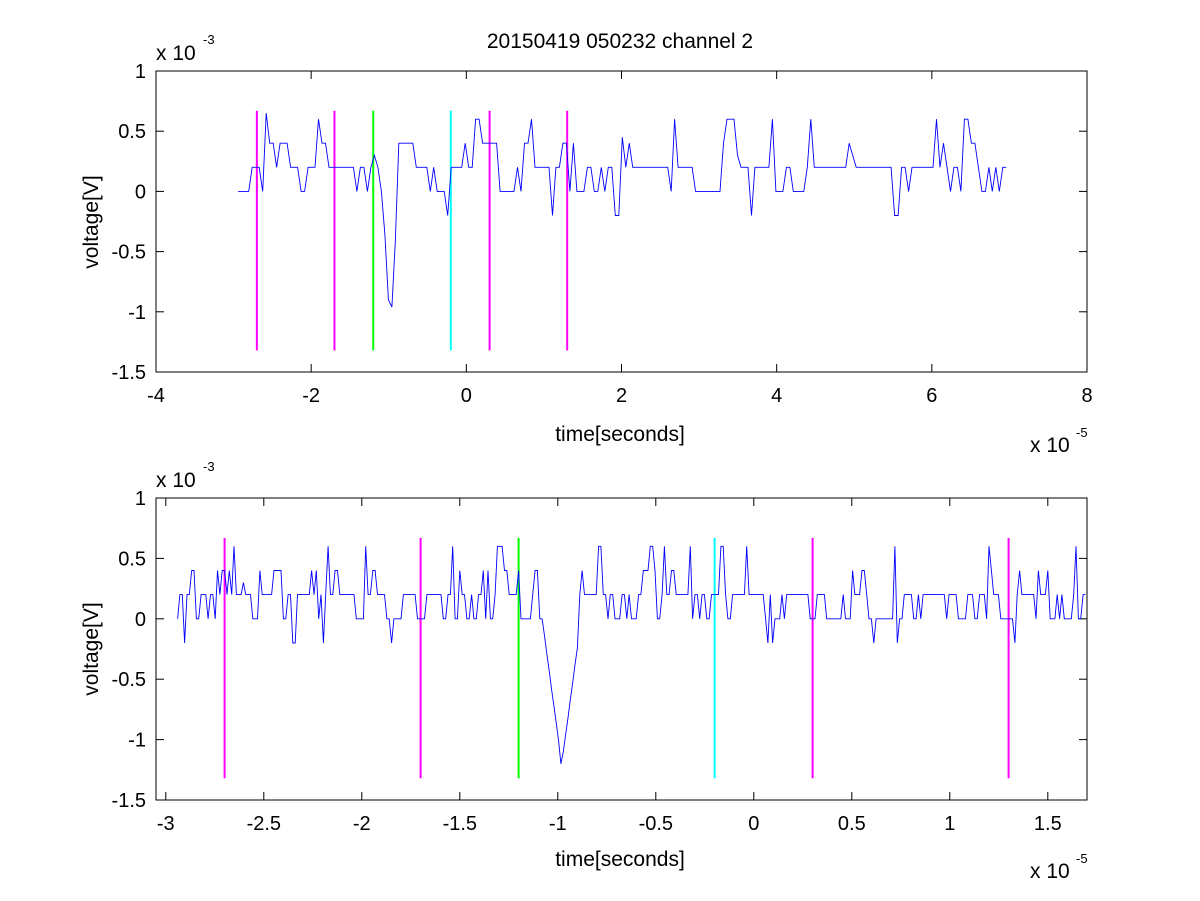  I want to click on bottom-x-tick-label: 1, so click(949, 824).